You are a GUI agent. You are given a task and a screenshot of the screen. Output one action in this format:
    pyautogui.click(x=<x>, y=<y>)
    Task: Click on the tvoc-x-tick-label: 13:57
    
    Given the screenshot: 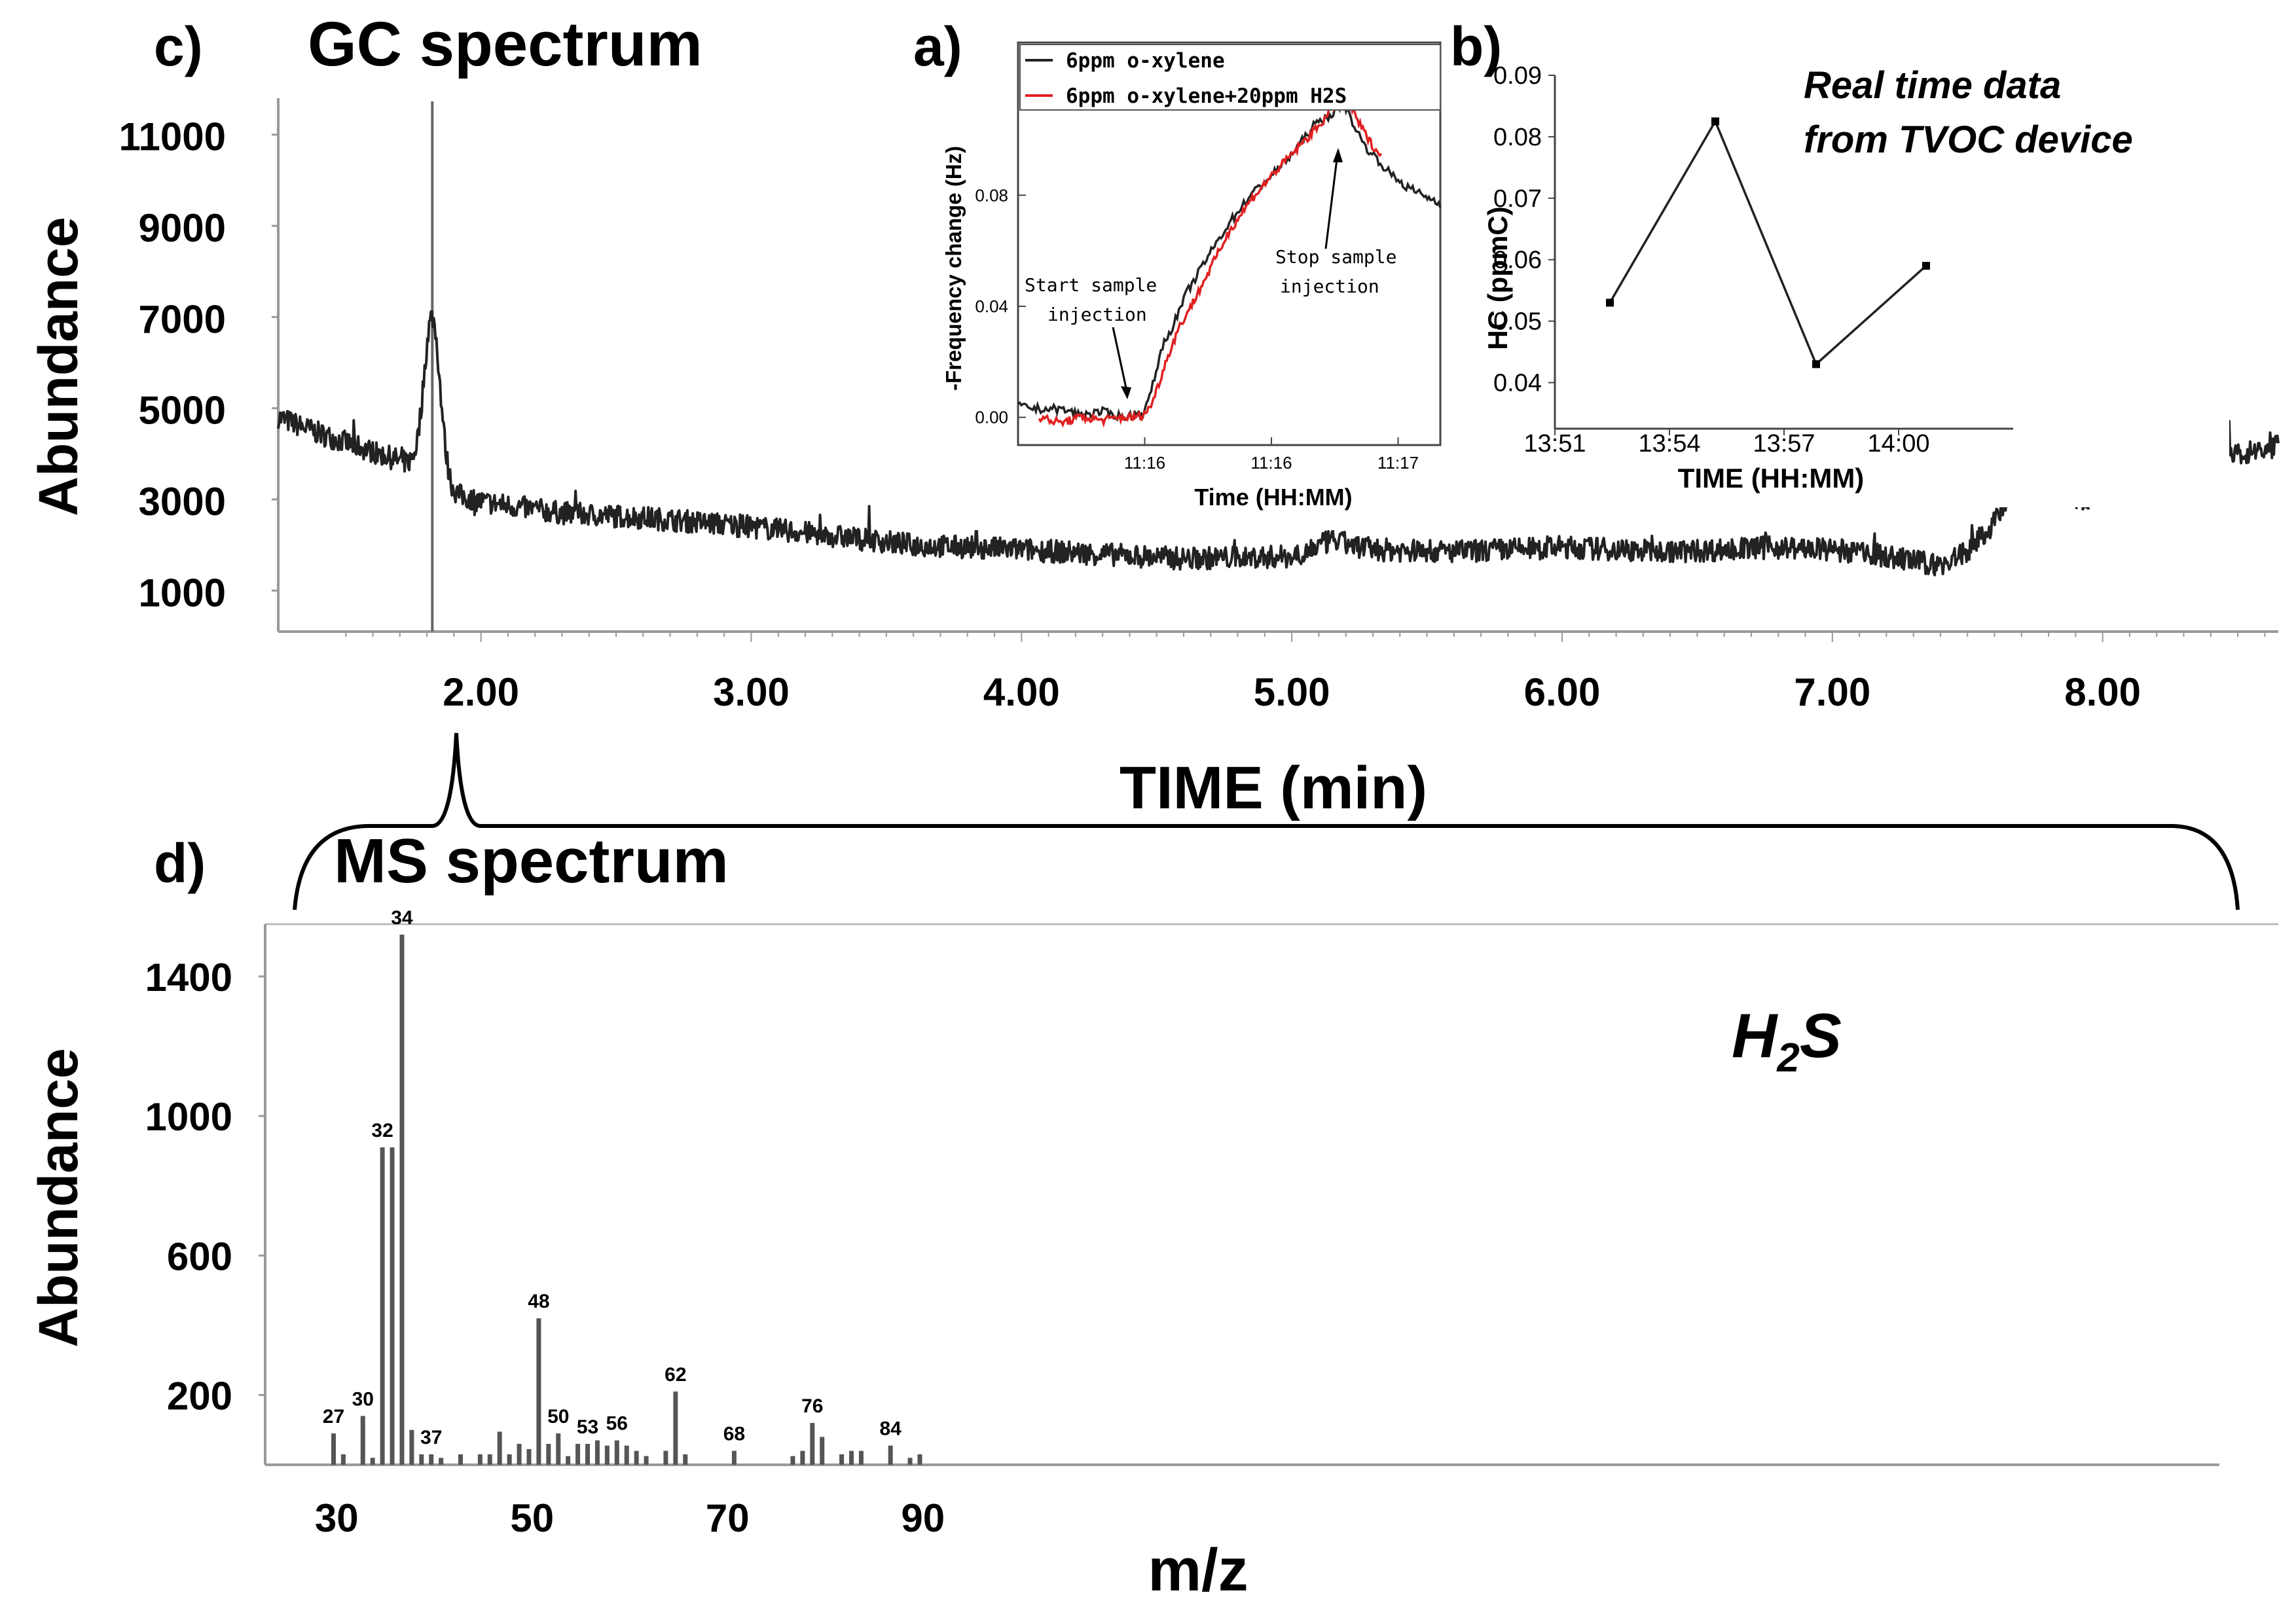 What is the action you would take?
    pyautogui.click(x=1784, y=444)
    